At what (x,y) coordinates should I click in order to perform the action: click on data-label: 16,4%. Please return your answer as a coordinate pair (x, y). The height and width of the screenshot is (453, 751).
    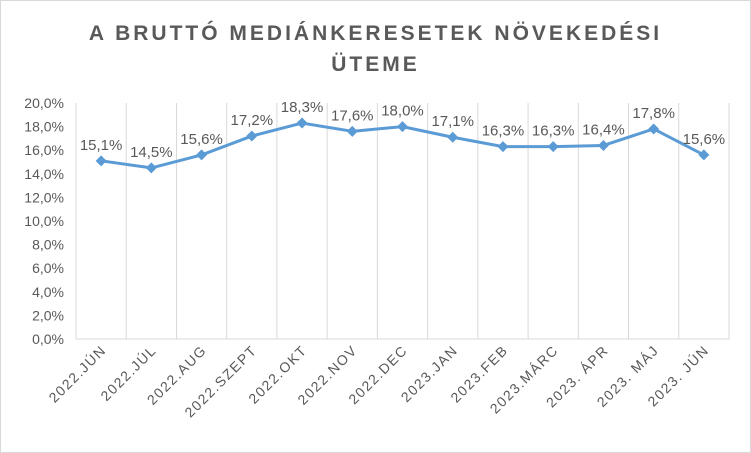
    Looking at the image, I should click on (603, 129).